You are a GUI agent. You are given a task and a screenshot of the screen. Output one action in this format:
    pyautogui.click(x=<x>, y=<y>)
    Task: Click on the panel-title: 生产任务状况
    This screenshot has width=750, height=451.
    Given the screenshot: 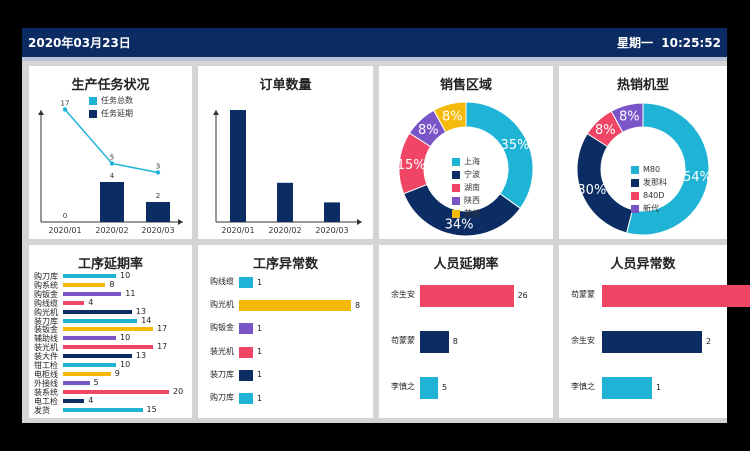 What is the action you would take?
    pyautogui.click(x=110, y=85)
    